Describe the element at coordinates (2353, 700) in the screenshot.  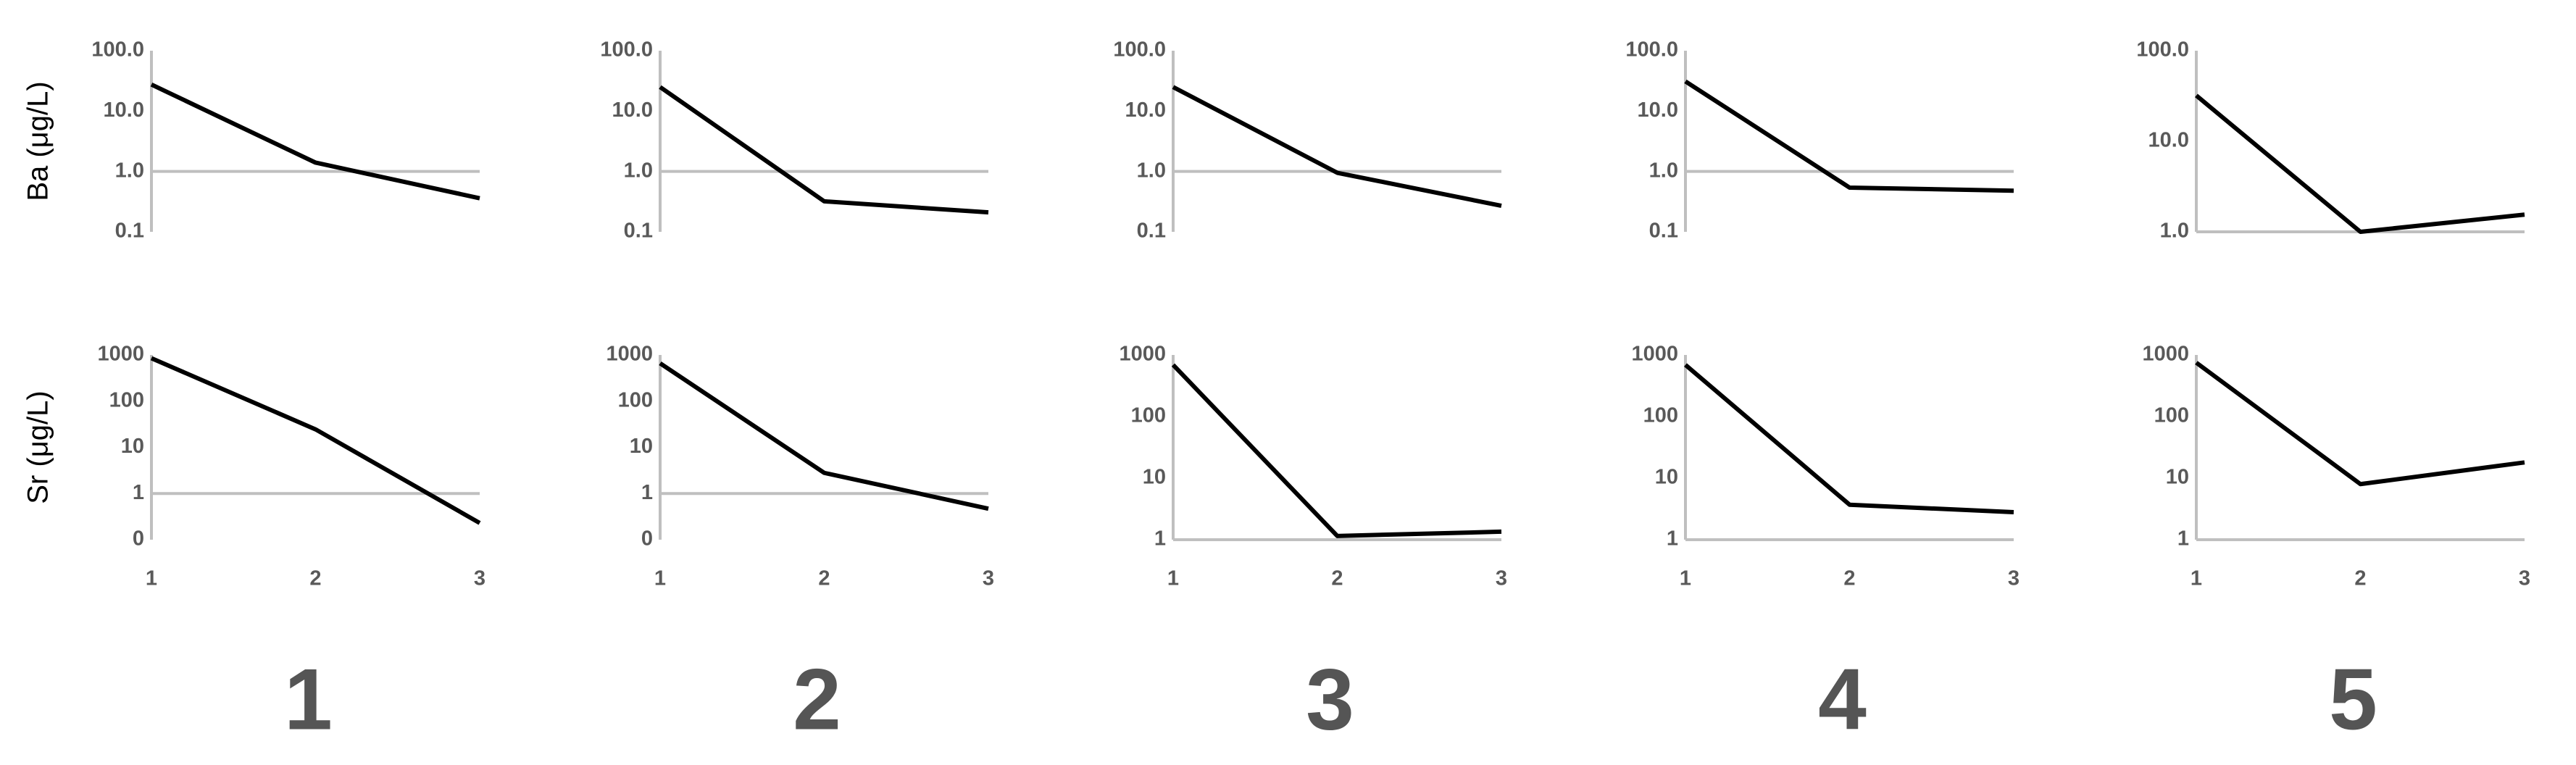
I see `panel-label: 5` at that location.